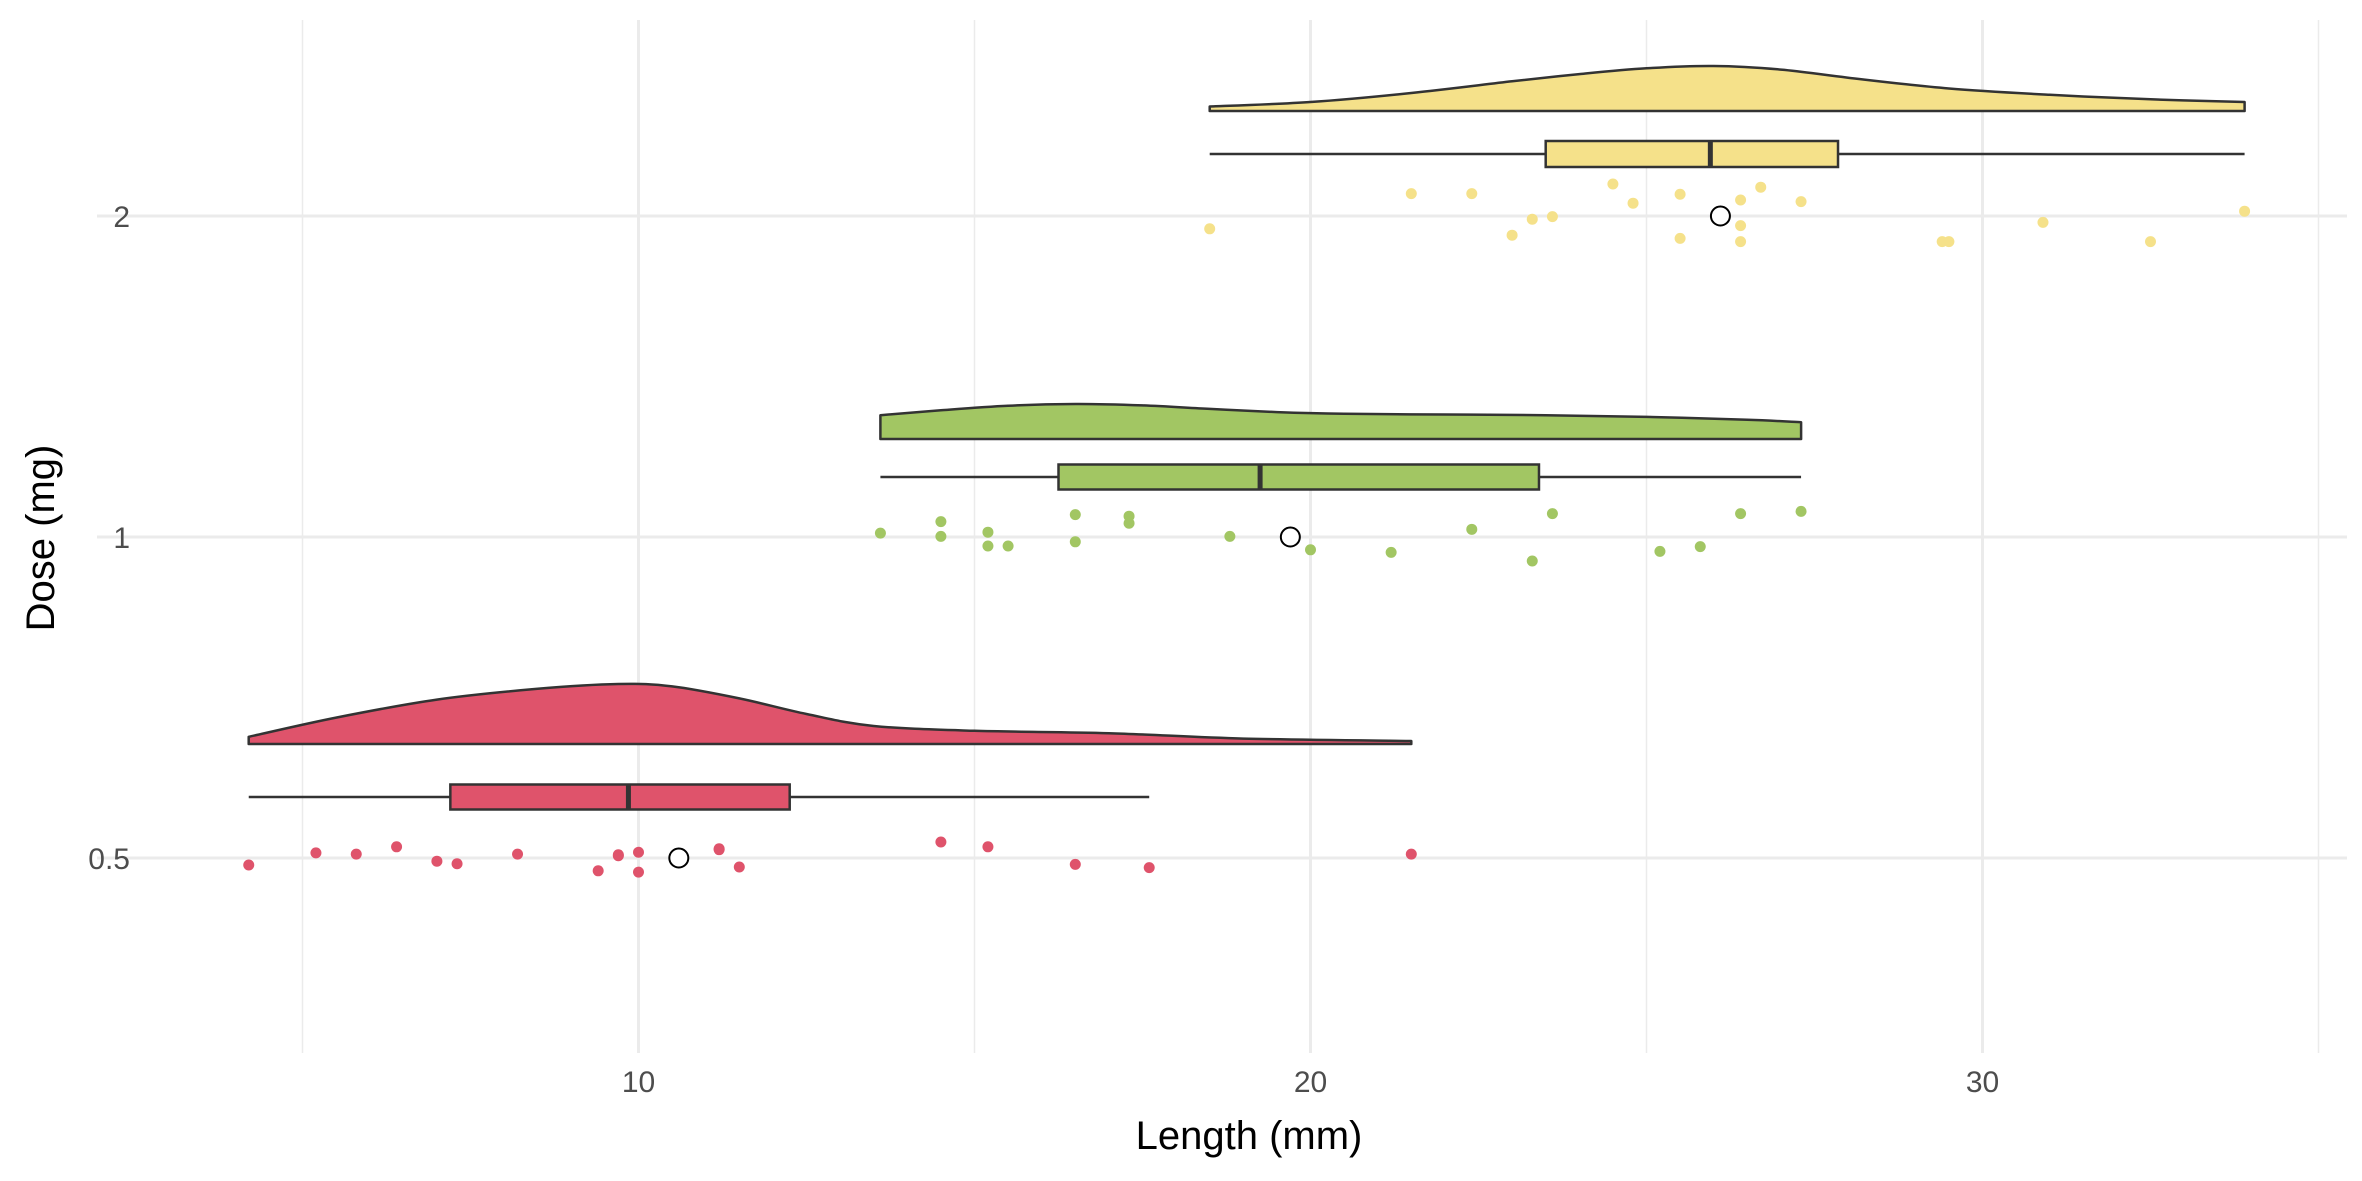 This screenshot has height=1181, width=2362. Describe the element at coordinates (1249, 1136) in the screenshot. I see `x-axis-title: Length (mm)` at that location.